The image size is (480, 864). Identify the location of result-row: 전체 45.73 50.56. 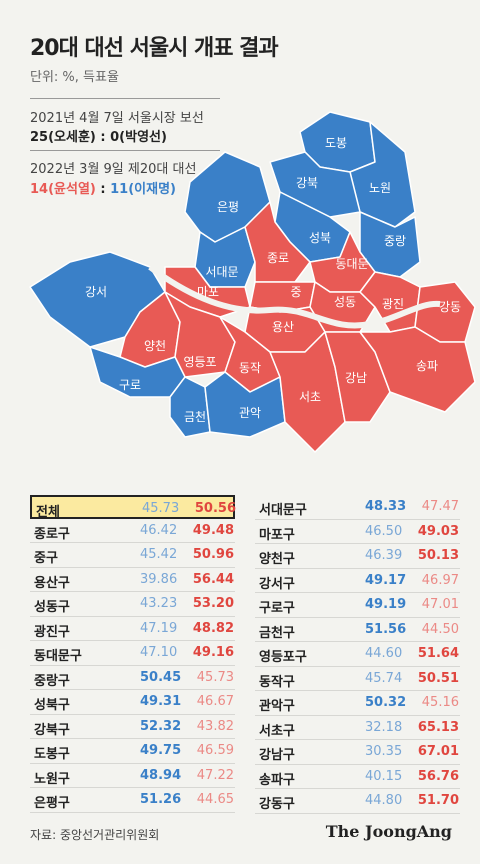
(133, 507).